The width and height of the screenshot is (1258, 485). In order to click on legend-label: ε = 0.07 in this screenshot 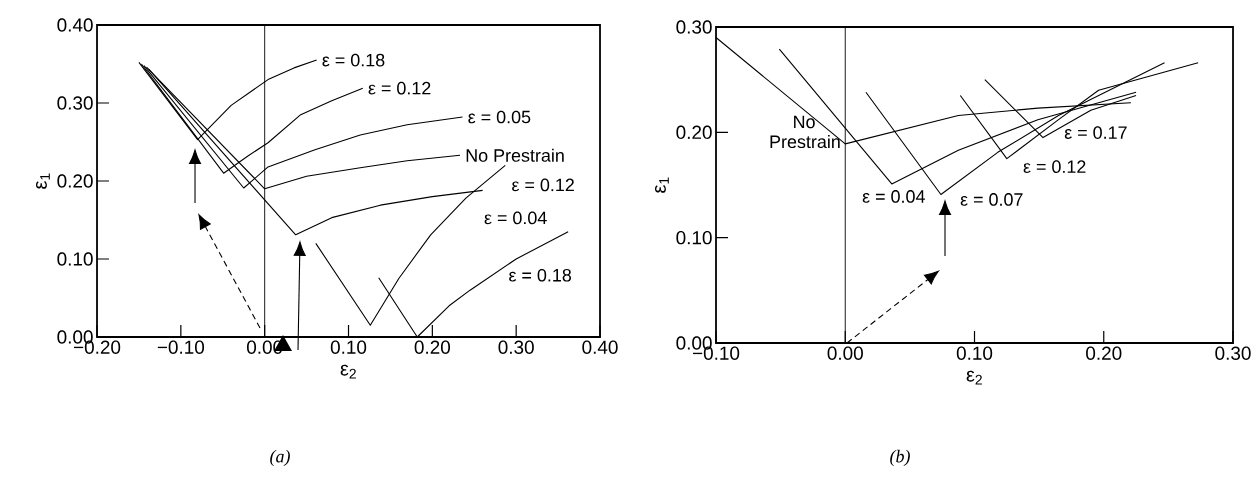, I will do `click(991, 199)`.